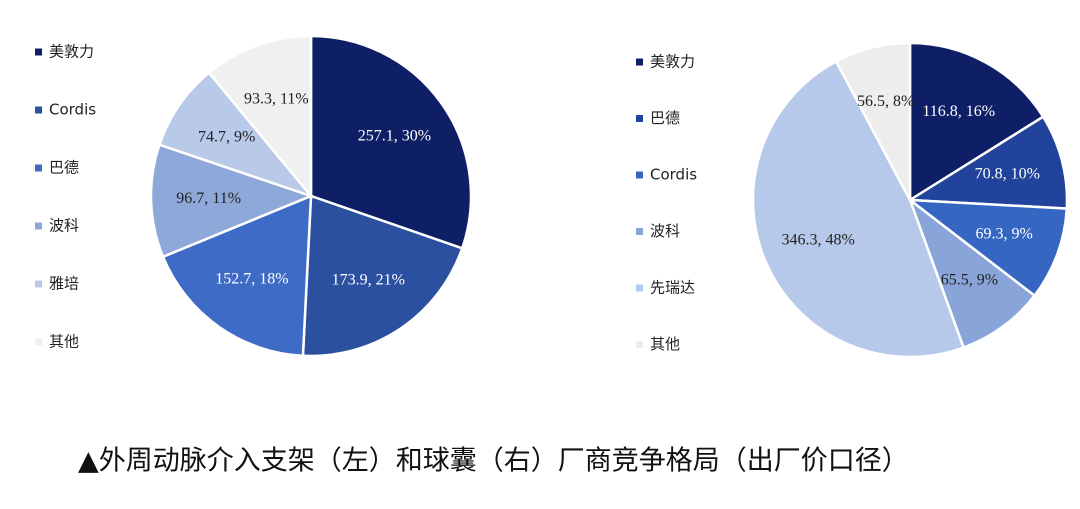 This screenshot has height=509, width=1080. What do you see at coordinates (958, 111) in the screenshot?
I see `slice-label: 116.8, 16%` at bounding box center [958, 111].